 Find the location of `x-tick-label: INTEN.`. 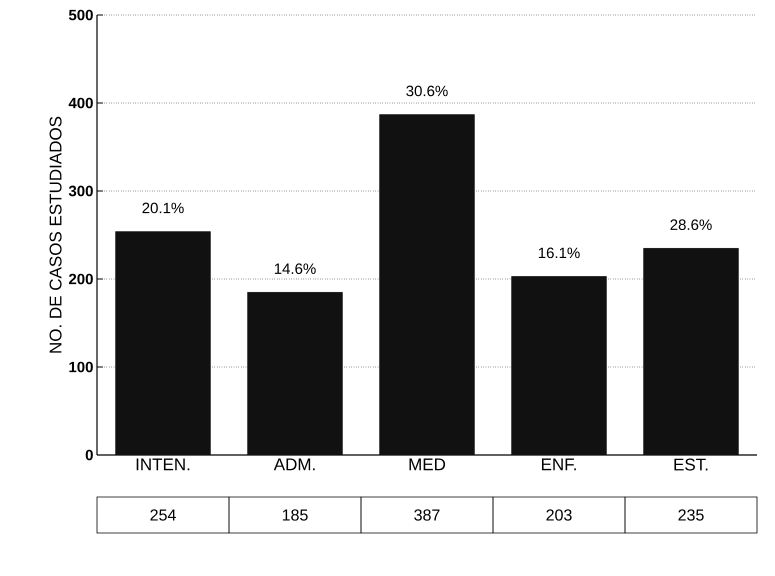

x-tick-label: INTEN. is located at coordinates (163, 464).